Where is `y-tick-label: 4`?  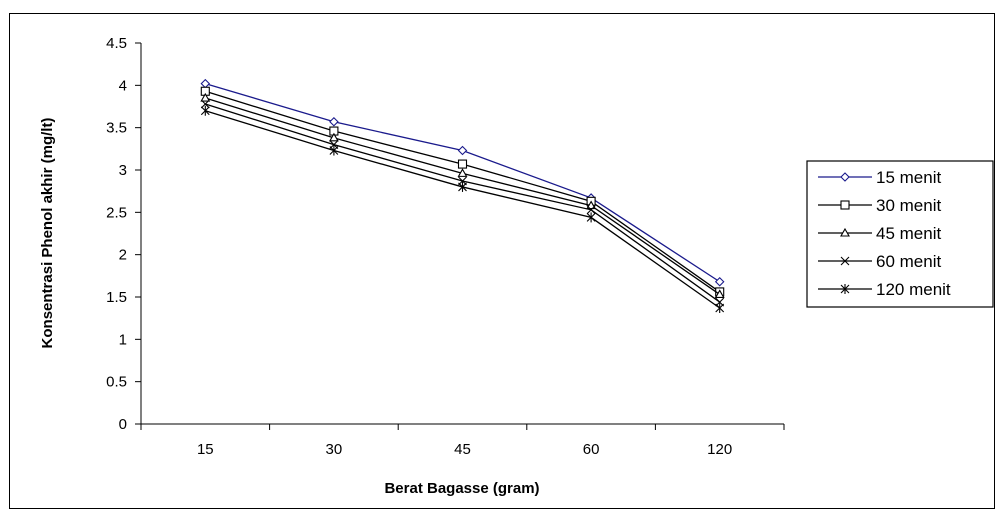 y-tick-label: 4 is located at coordinates (123, 85).